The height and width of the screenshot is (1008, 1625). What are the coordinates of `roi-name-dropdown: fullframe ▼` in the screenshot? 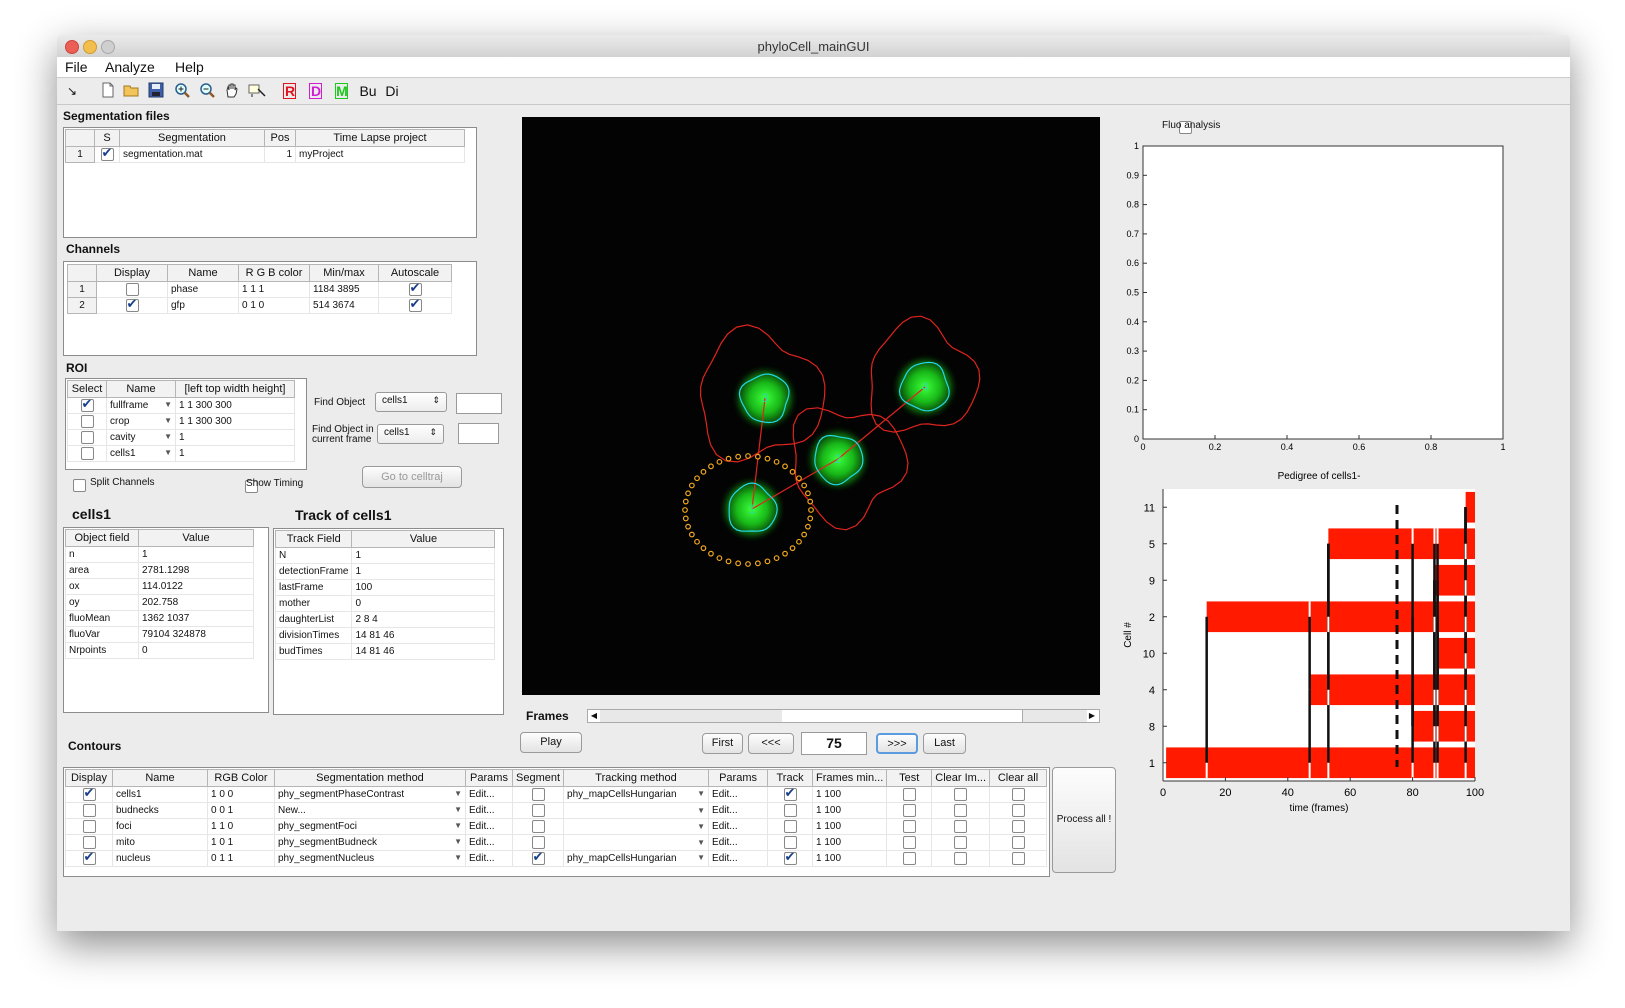 It's located at (141, 405).